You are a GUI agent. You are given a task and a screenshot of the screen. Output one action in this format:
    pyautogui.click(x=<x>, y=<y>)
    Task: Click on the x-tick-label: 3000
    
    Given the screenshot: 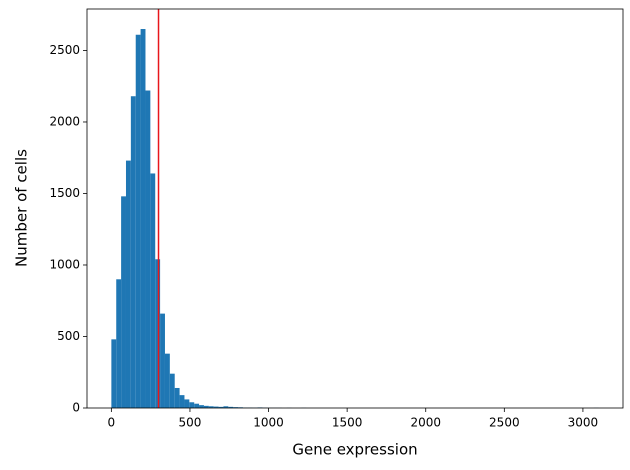 What is the action you would take?
    pyautogui.click(x=583, y=423)
    